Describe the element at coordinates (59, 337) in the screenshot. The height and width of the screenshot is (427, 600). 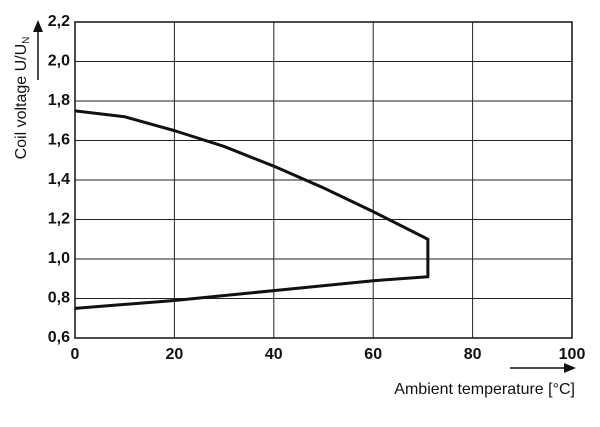
I see `y-tick-label: 0,6` at that location.